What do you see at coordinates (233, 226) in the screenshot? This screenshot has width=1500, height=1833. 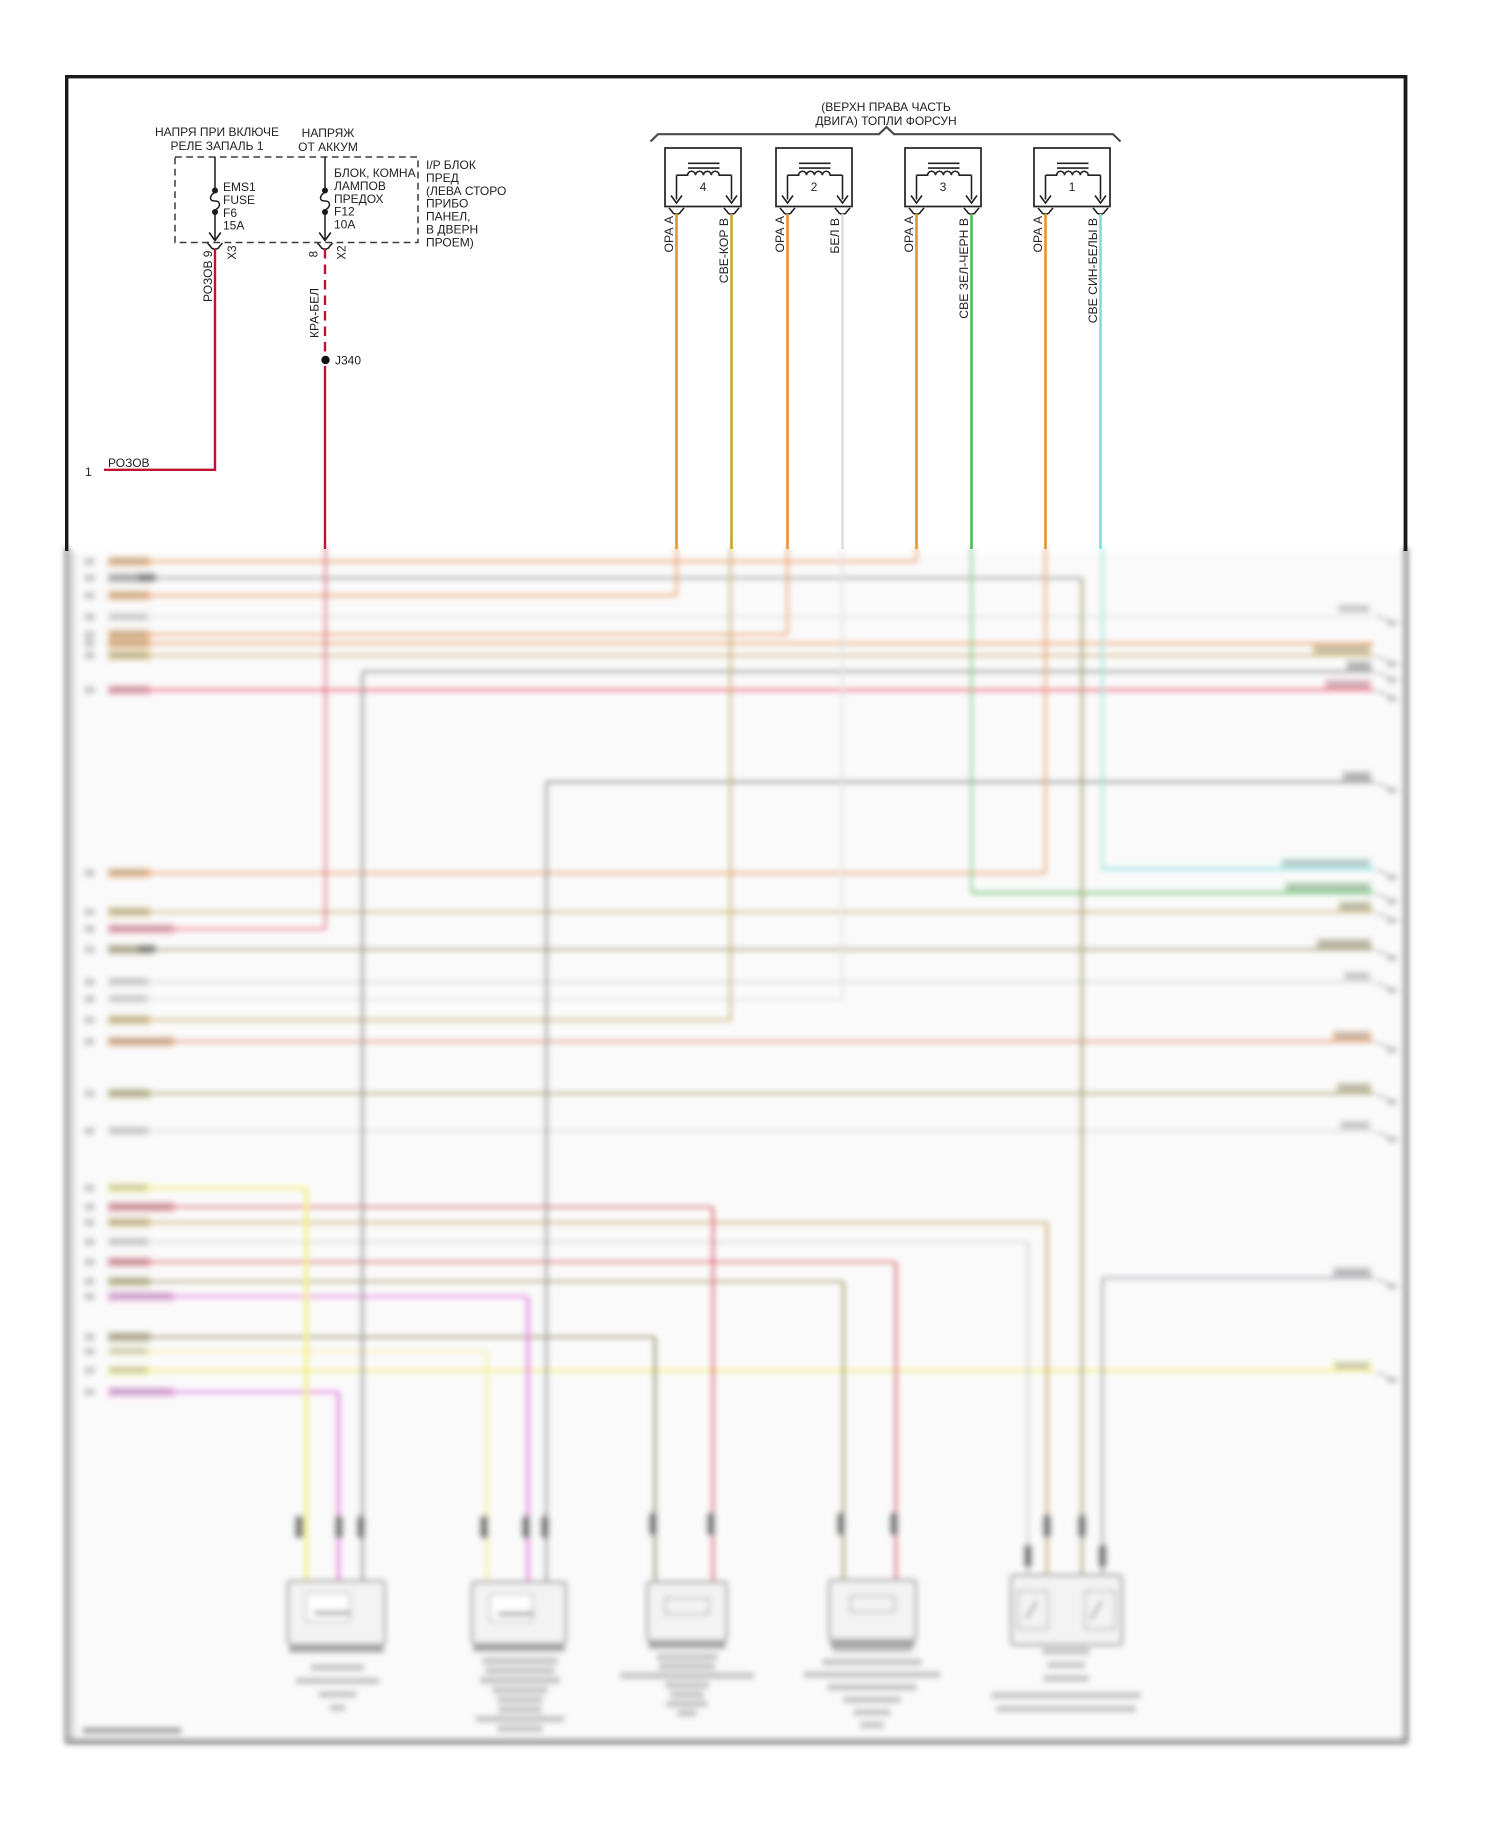 I see `svg-text: 15A` at bounding box center [233, 226].